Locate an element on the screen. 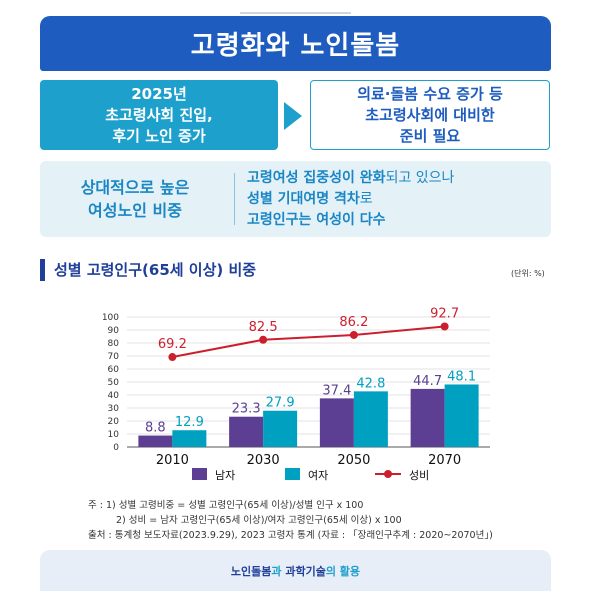 The image size is (591, 591). legend-marker is located at coordinates (388, 474).